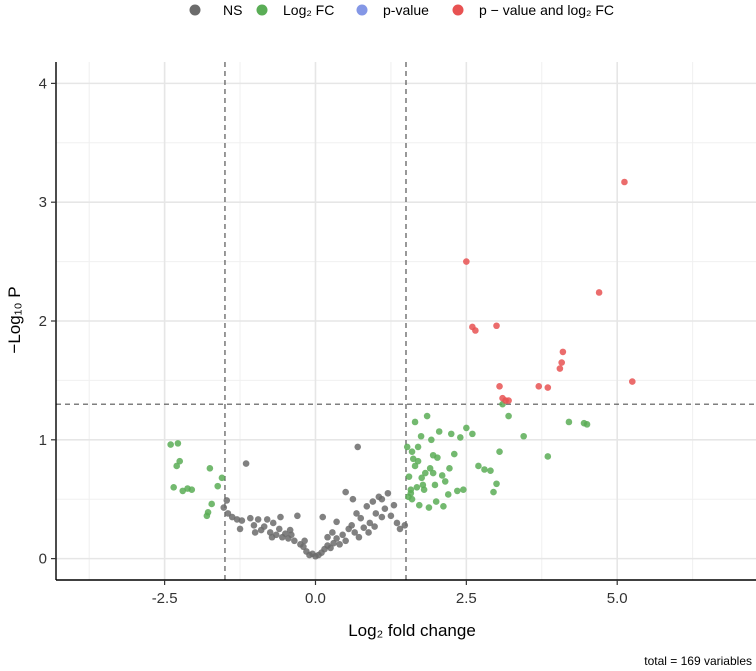 This screenshot has height=671, width=756. I want to click on caption: total = 169 variables, so click(698, 661).